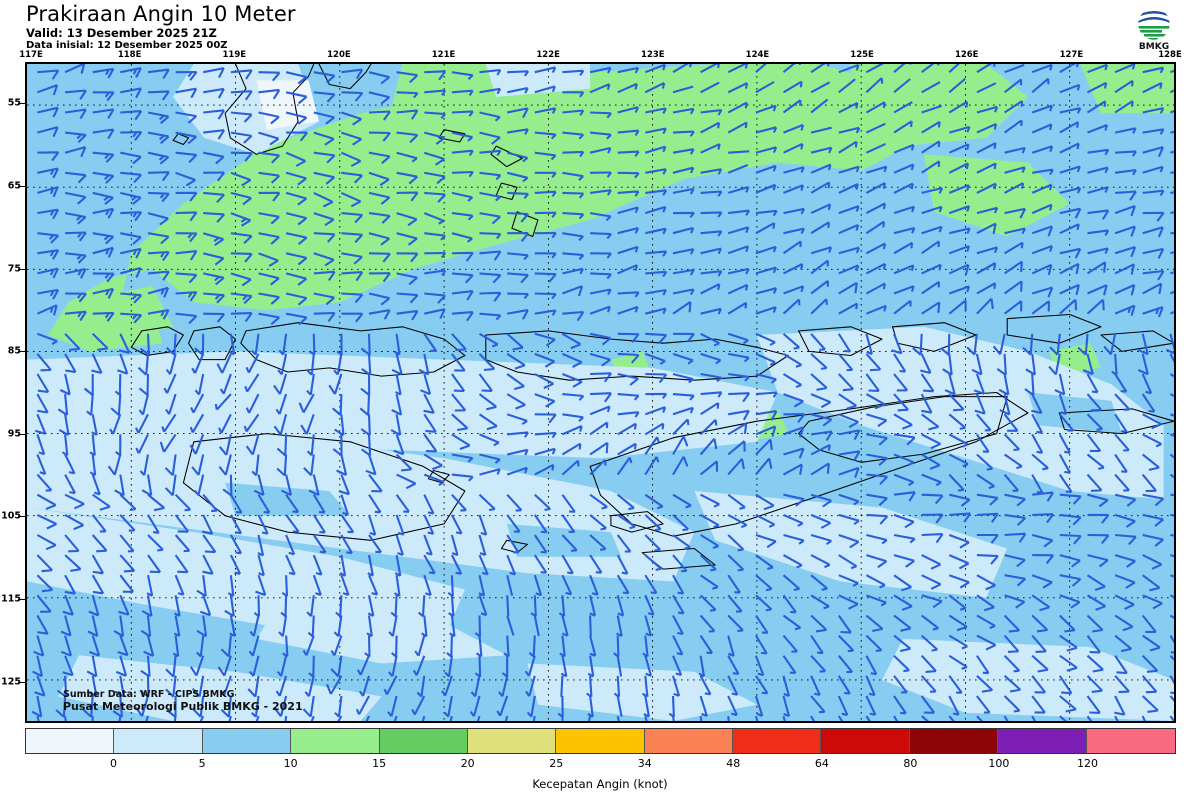 The width and height of the screenshot is (1200, 800). What do you see at coordinates (1054, 328) in the screenshot?
I see `coast-romang` at bounding box center [1054, 328].